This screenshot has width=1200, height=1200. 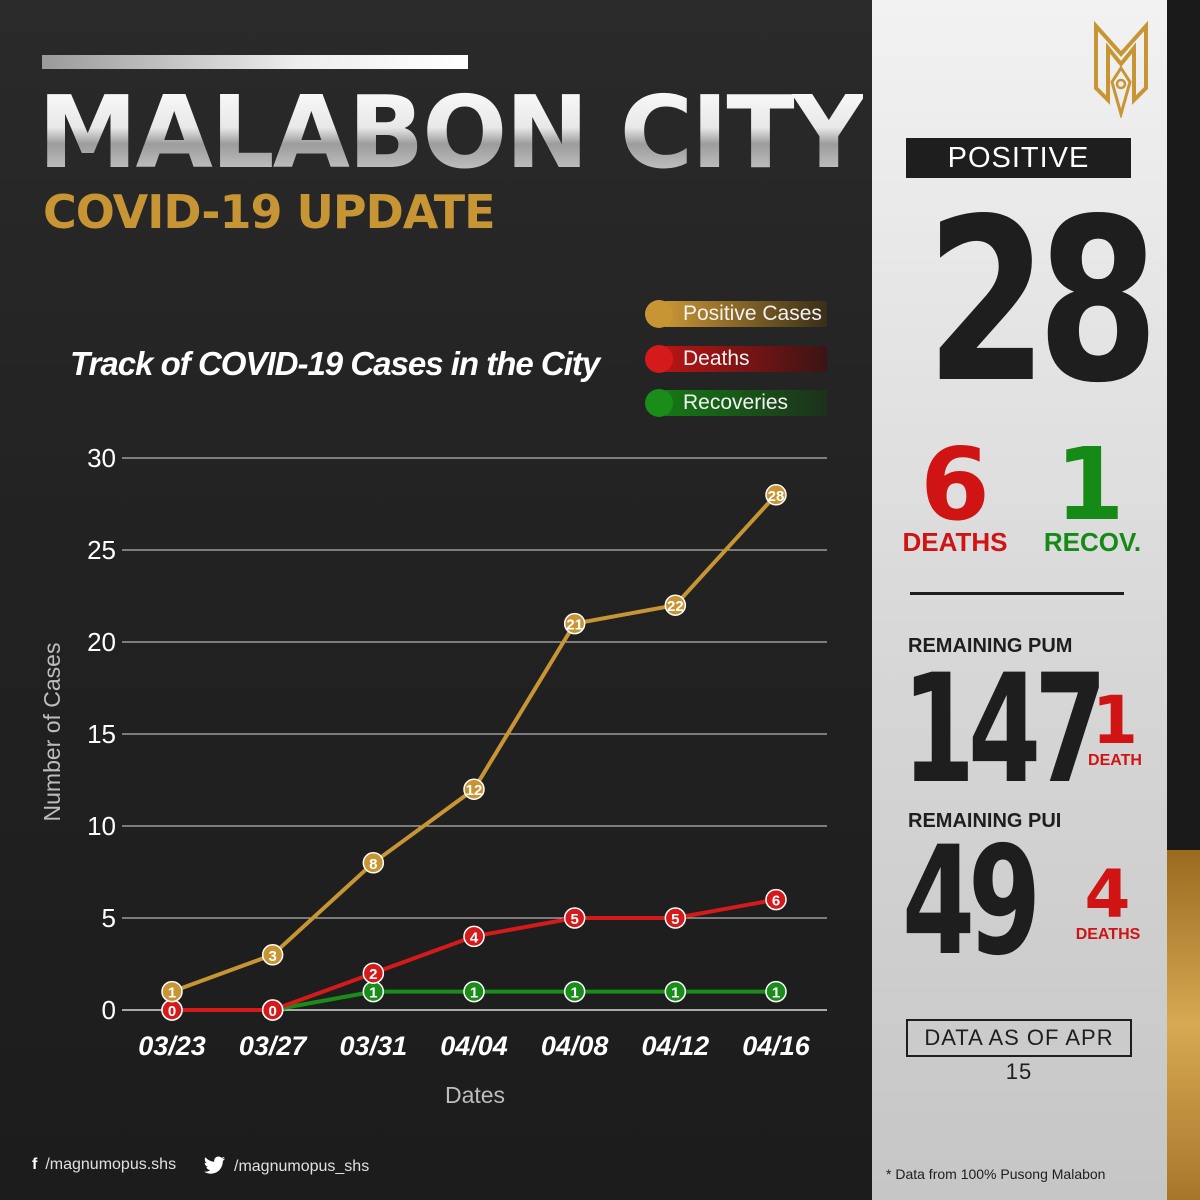 I want to click on data-label: 3, so click(x=272, y=956).